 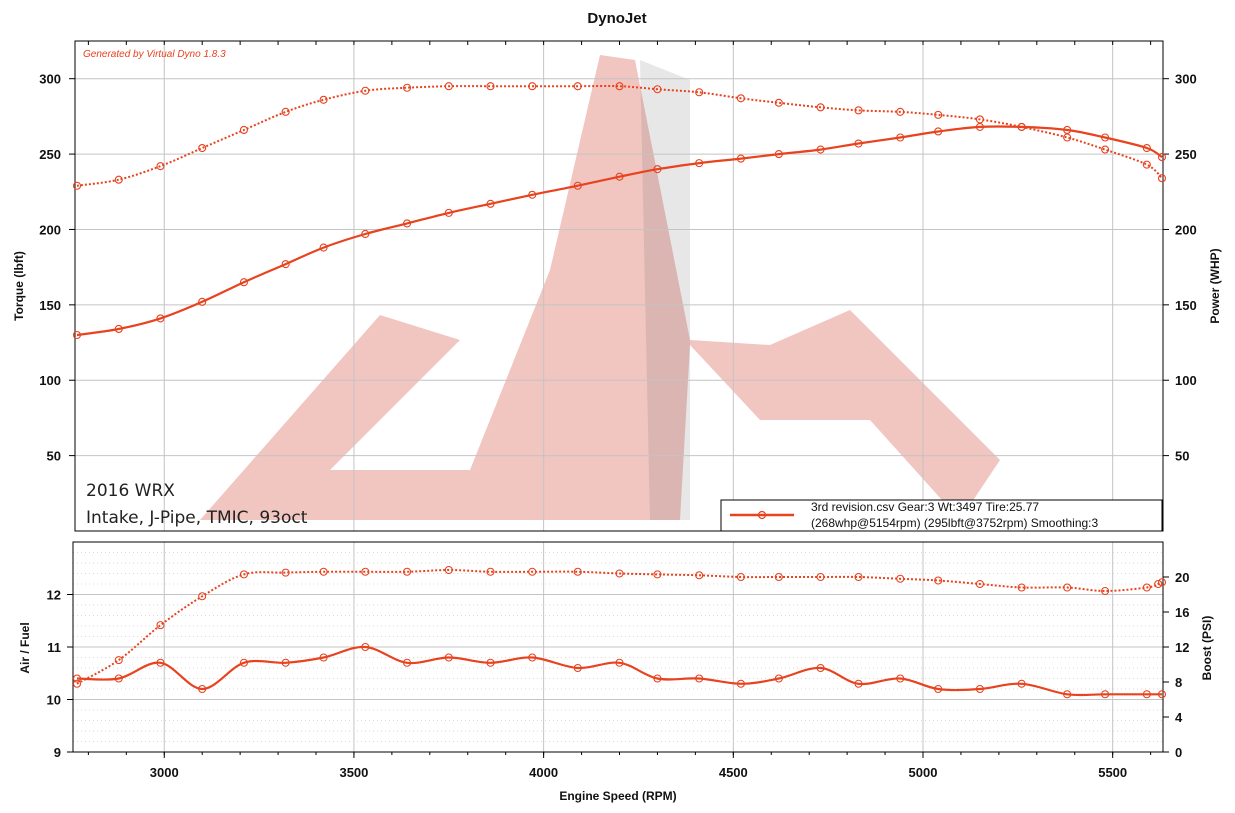 I want to click on mods-label: Intake, J-Pipe, TMIC, 93oct, so click(x=197, y=518).